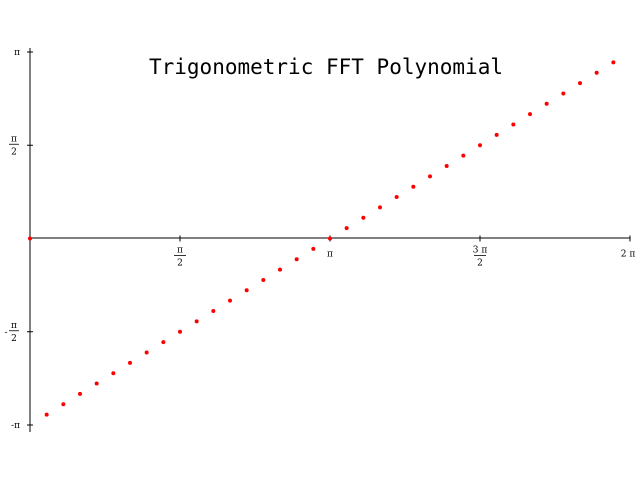 This screenshot has width=640, height=480. I want to click on x-tick-label-numerator: 3 π, so click(480, 251).